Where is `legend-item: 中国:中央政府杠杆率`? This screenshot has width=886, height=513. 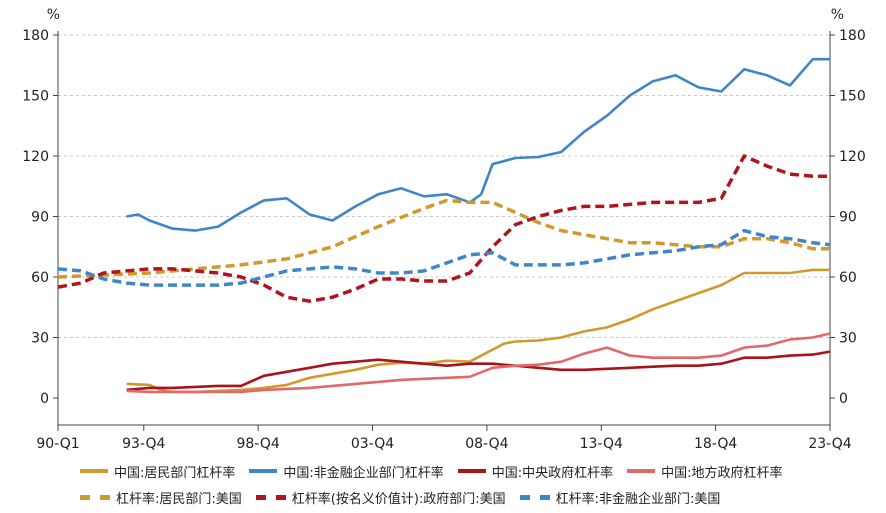
legend-item: 中国:中央政府杠杆率 is located at coordinates (535, 471).